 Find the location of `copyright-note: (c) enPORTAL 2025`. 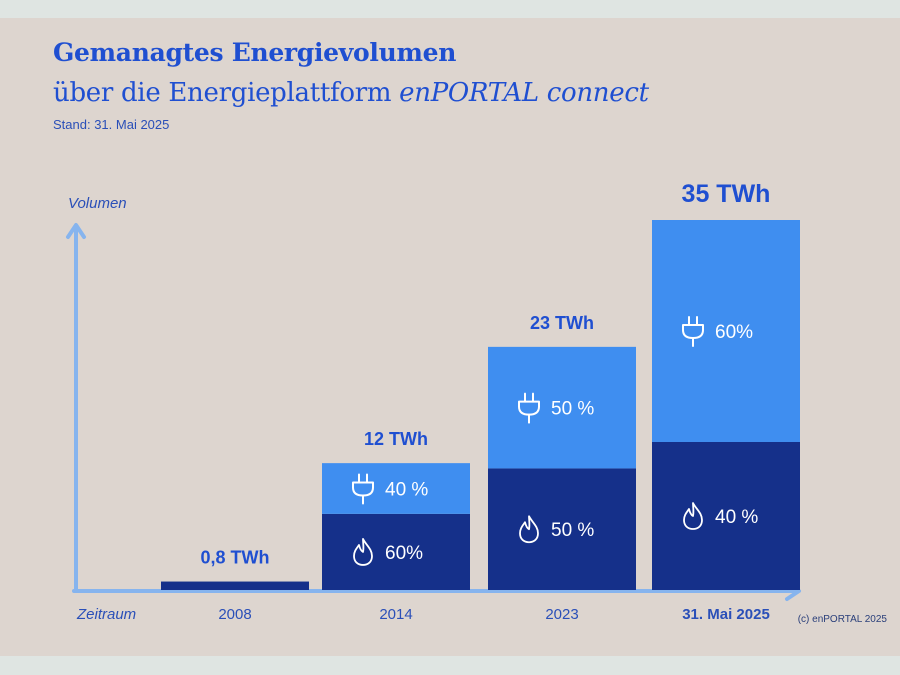

copyright-note: (c) enPORTAL 2025 is located at coordinates (842, 619).